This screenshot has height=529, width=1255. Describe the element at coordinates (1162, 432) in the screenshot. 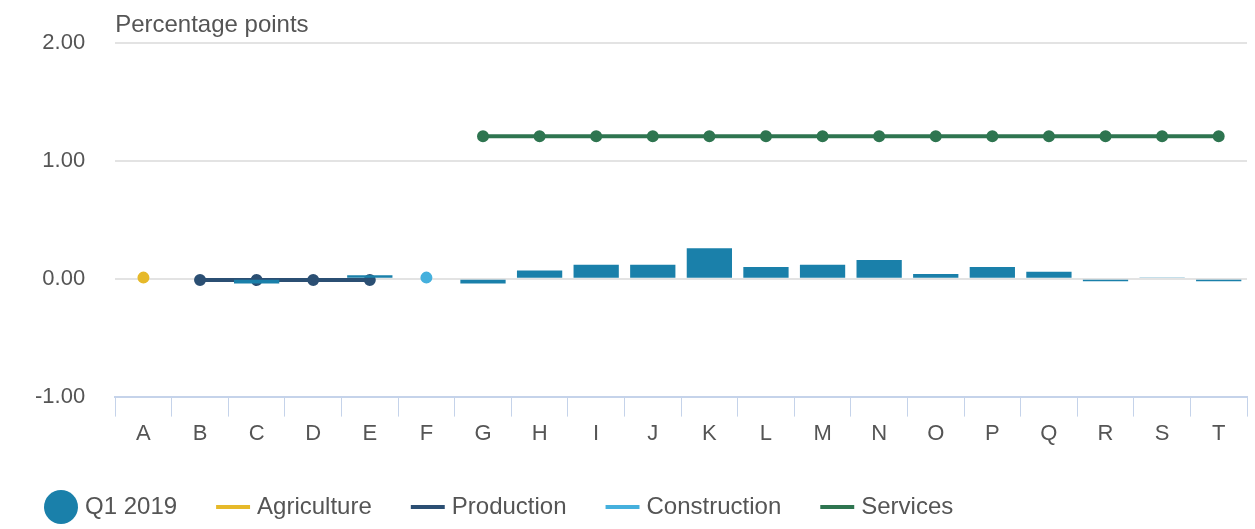

I see `x-tick-label: S` at that location.